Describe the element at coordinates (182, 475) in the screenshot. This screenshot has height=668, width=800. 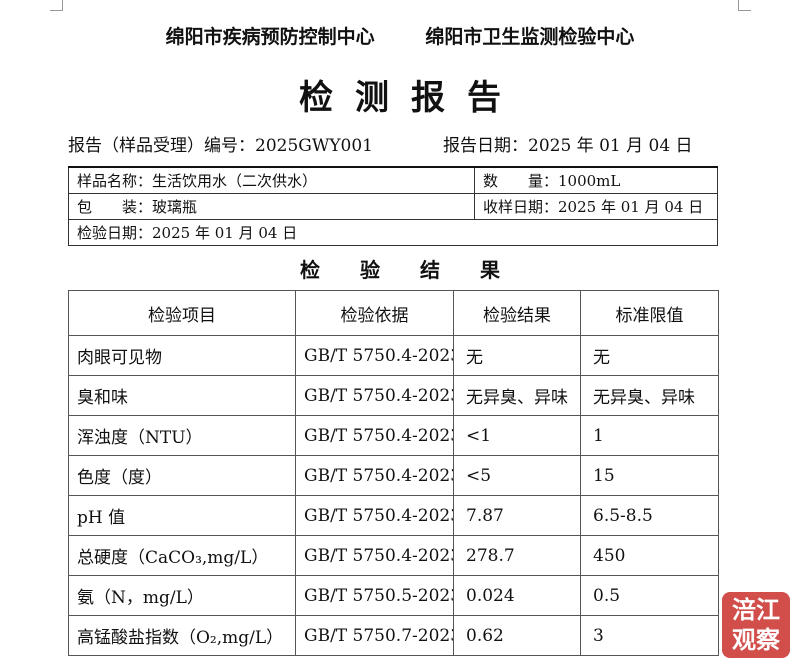
I see `table-cell: 色度（度）` at that location.